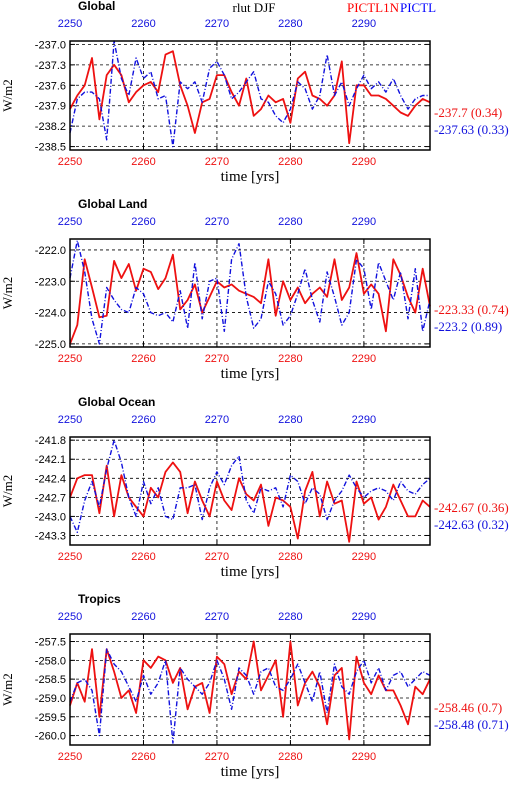 This screenshot has width=526, height=798. Describe the element at coordinates (50, 45) in the screenshot. I see `y-tick-label: -237.0` at that location.